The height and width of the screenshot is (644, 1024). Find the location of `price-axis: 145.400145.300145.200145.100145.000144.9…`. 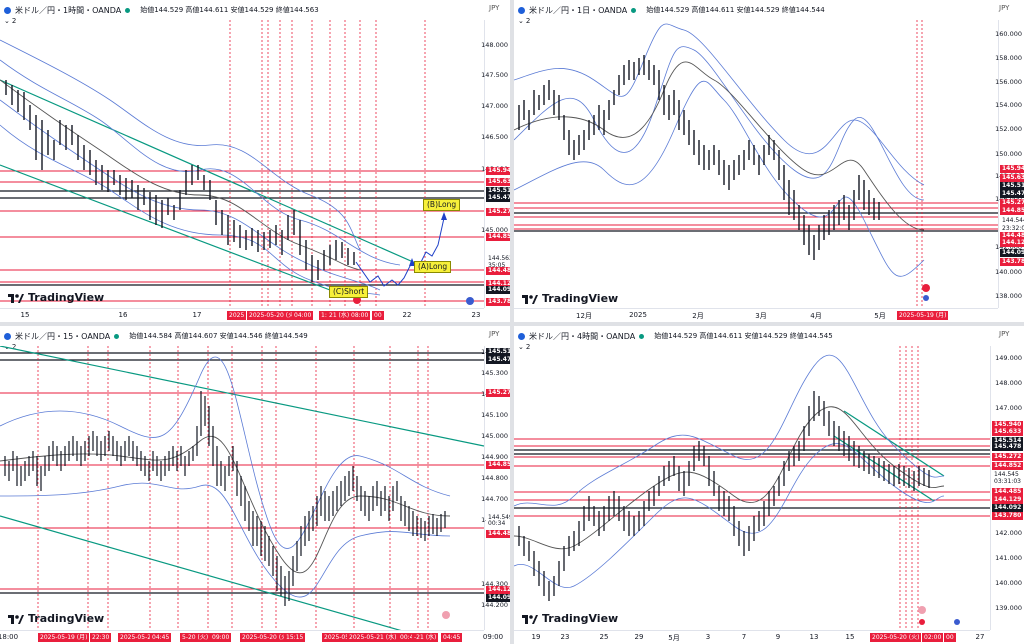

price-axis: 145.400145.300145.200145.100145.000144.9… is located at coordinates (495, 488).